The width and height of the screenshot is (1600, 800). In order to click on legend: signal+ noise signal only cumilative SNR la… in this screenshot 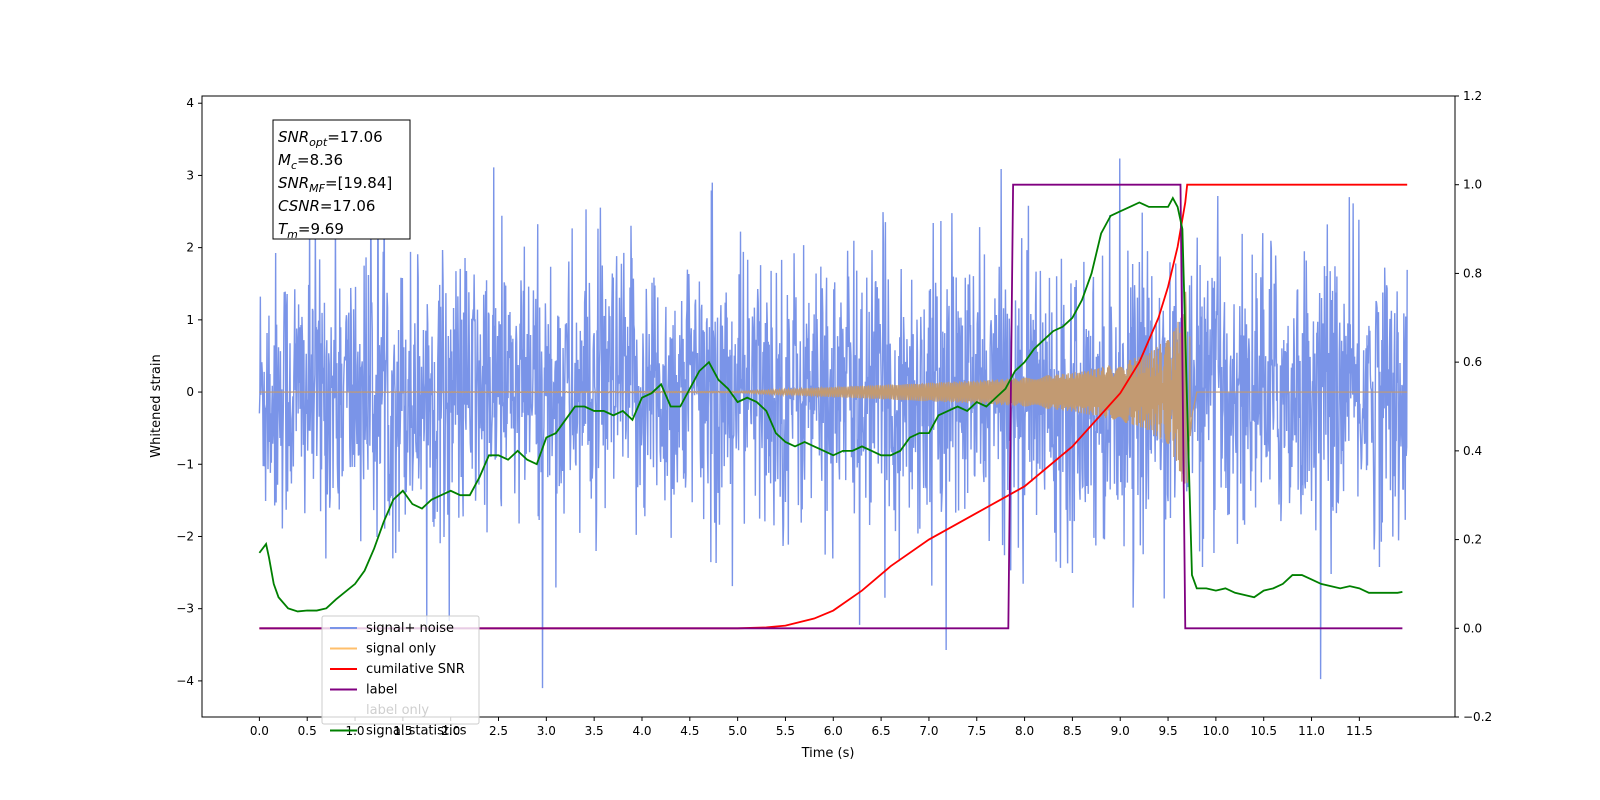, I will do `click(400, 677)`.